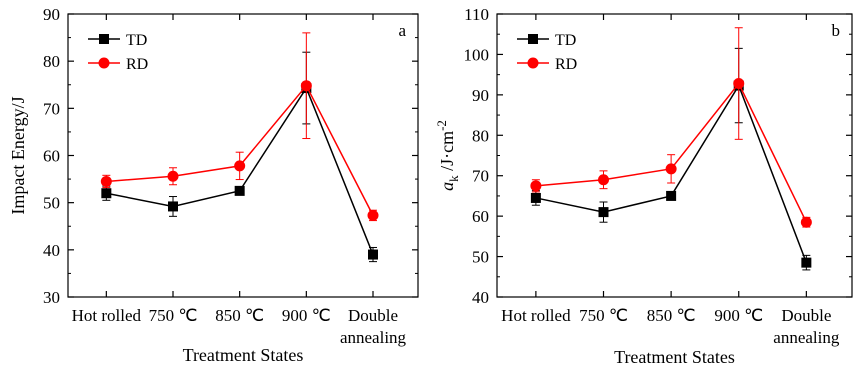 The height and width of the screenshot is (370, 863). What do you see at coordinates (402, 30) in the screenshot?
I see `panel-label: a` at bounding box center [402, 30].